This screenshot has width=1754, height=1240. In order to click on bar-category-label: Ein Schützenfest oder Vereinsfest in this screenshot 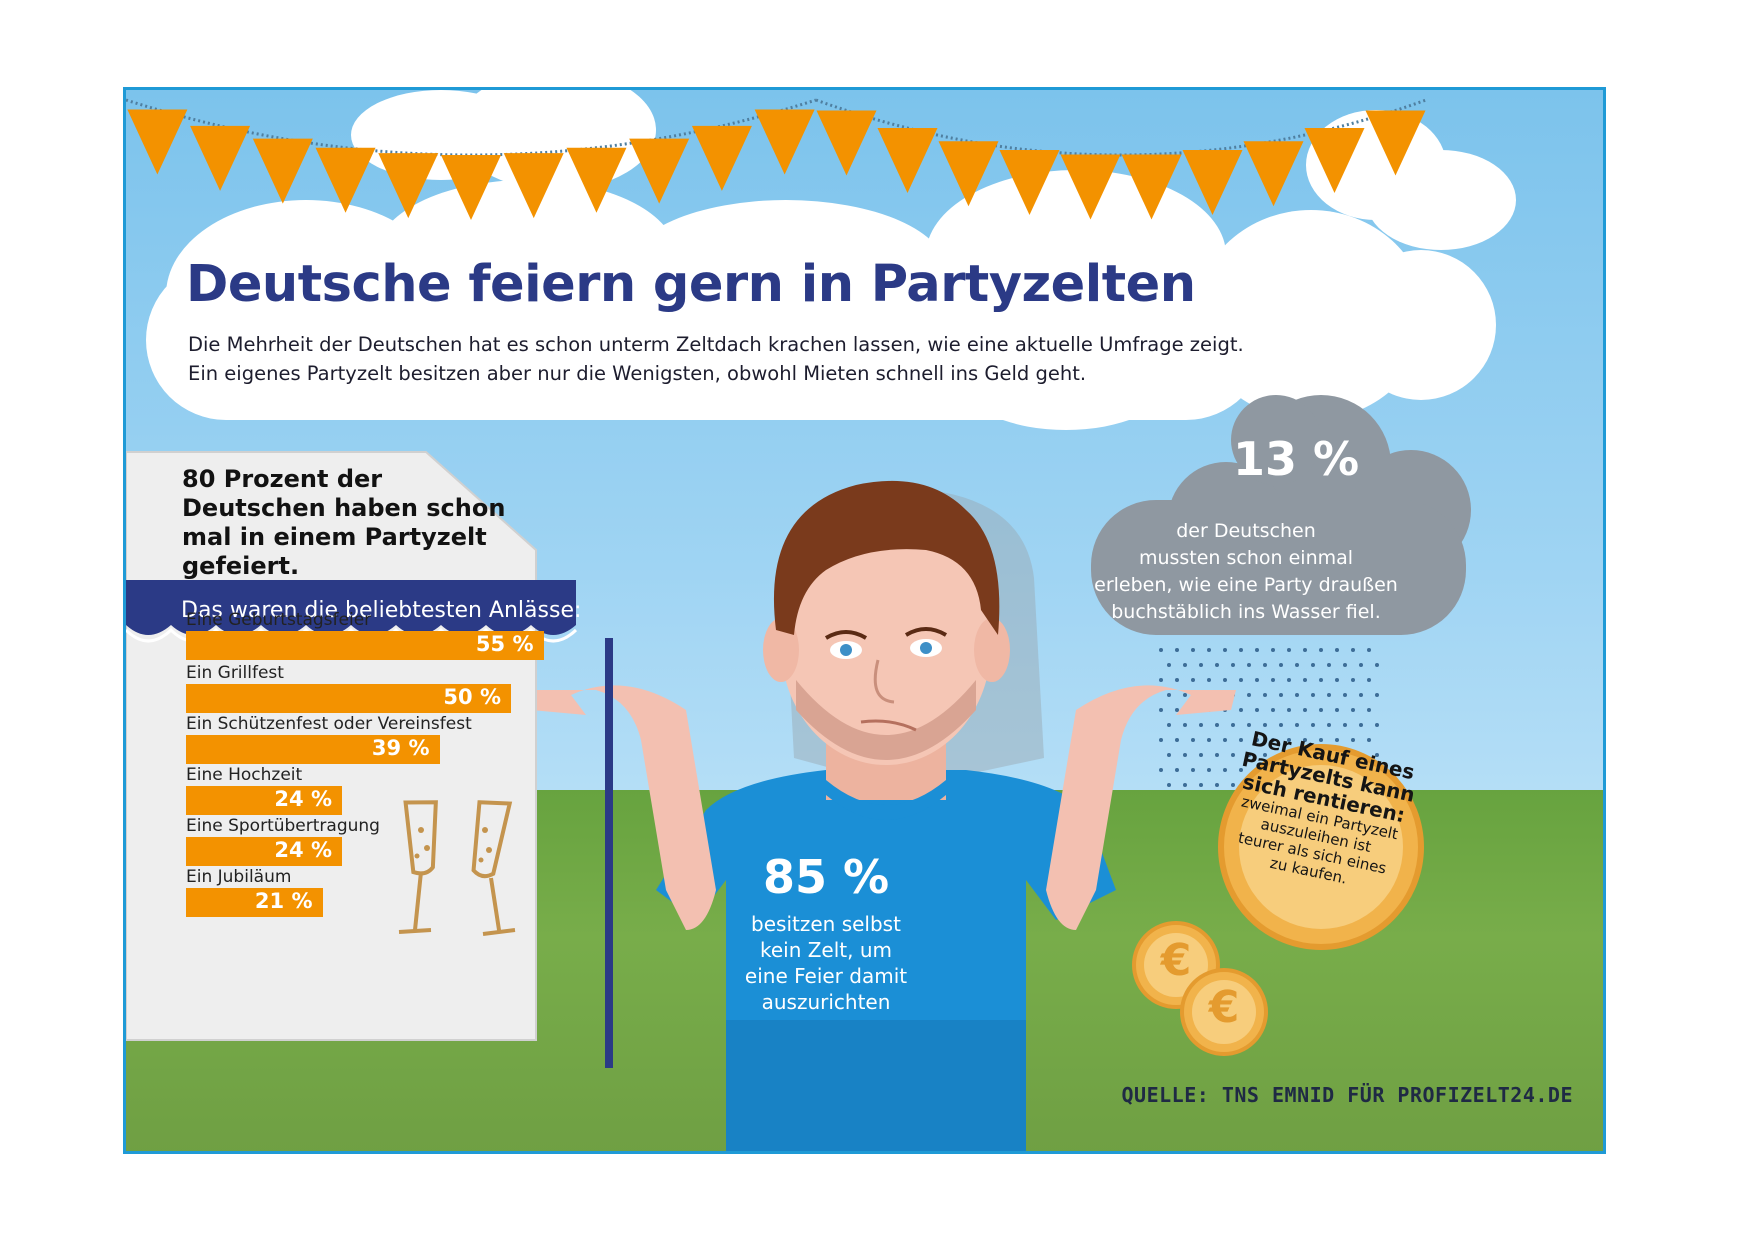, I will do `click(329, 724)`.